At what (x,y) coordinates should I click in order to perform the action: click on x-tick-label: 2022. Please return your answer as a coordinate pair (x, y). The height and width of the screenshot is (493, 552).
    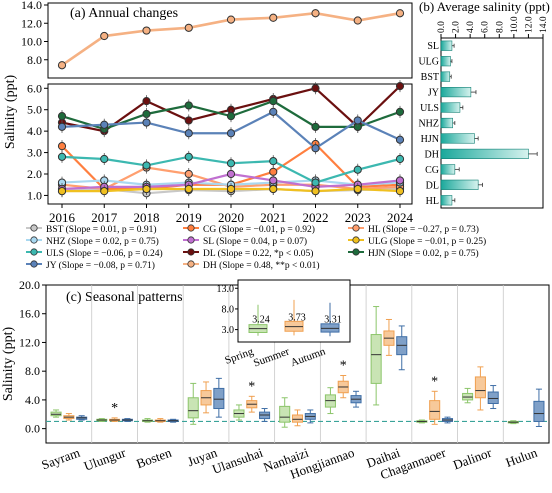
    Looking at the image, I should click on (316, 217).